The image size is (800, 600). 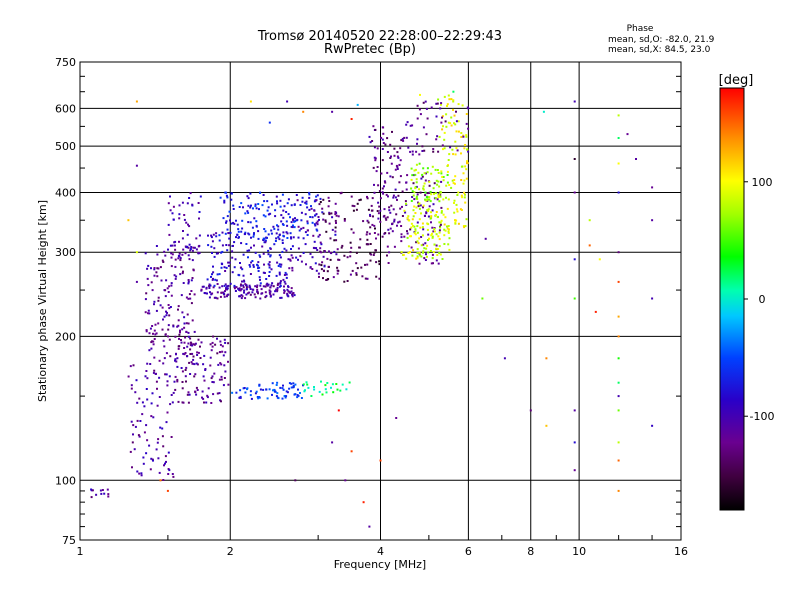 What do you see at coordinates (380, 551) in the screenshot?
I see `x-tick-label: 4` at bounding box center [380, 551].